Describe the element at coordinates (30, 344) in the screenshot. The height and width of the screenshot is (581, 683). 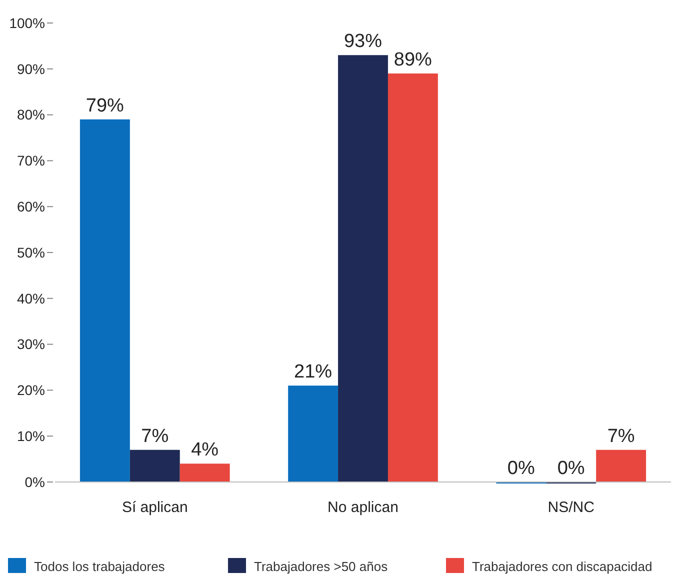
I see `y-tick-label: 30%` at that location.